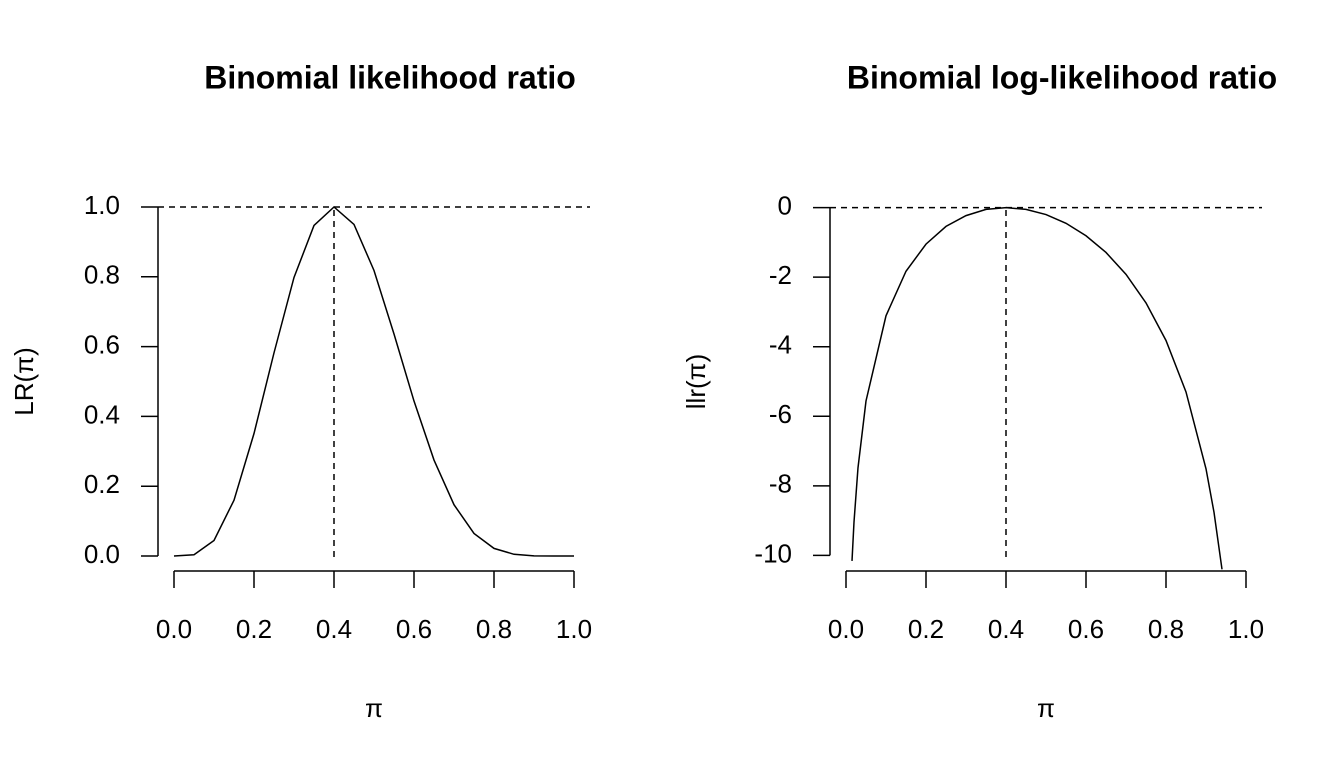 Image resolution: width=1344 pixels, height=768 pixels. Describe the element at coordinates (780, 345) in the screenshot. I see `y-tick-label: -4` at that location.